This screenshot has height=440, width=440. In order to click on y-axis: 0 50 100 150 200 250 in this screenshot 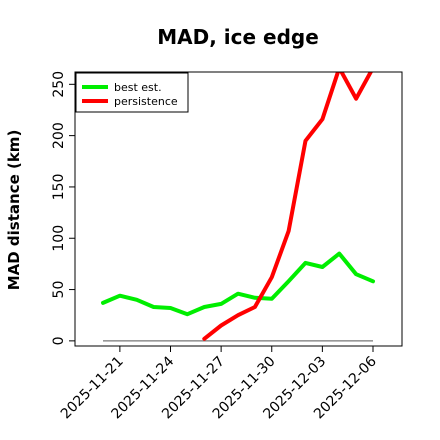, I will do `click(63, 208)`.